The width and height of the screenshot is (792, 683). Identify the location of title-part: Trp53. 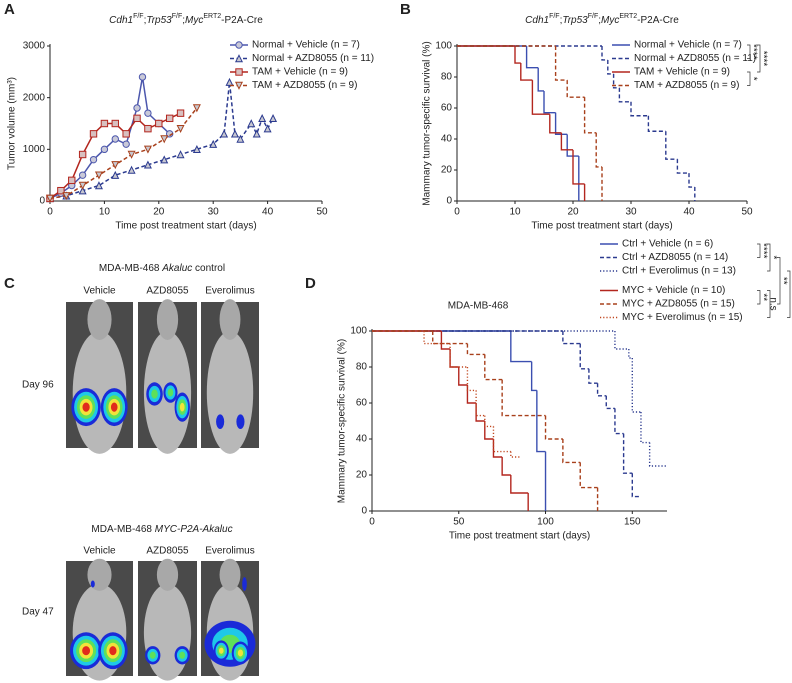
(575, 20).